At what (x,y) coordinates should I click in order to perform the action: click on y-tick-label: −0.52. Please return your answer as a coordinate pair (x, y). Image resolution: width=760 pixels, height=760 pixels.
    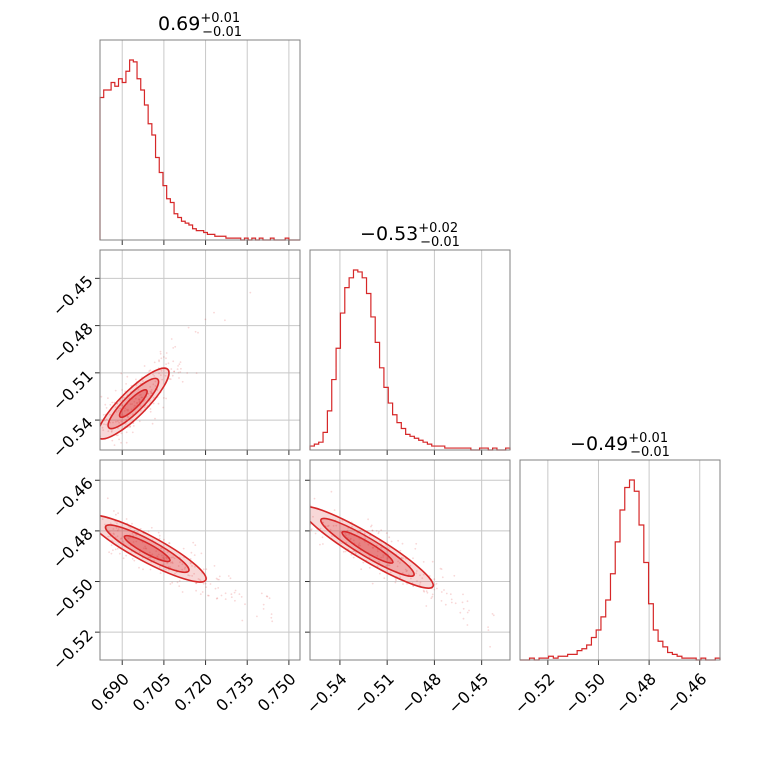
    Looking at the image, I should click on (73, 650).